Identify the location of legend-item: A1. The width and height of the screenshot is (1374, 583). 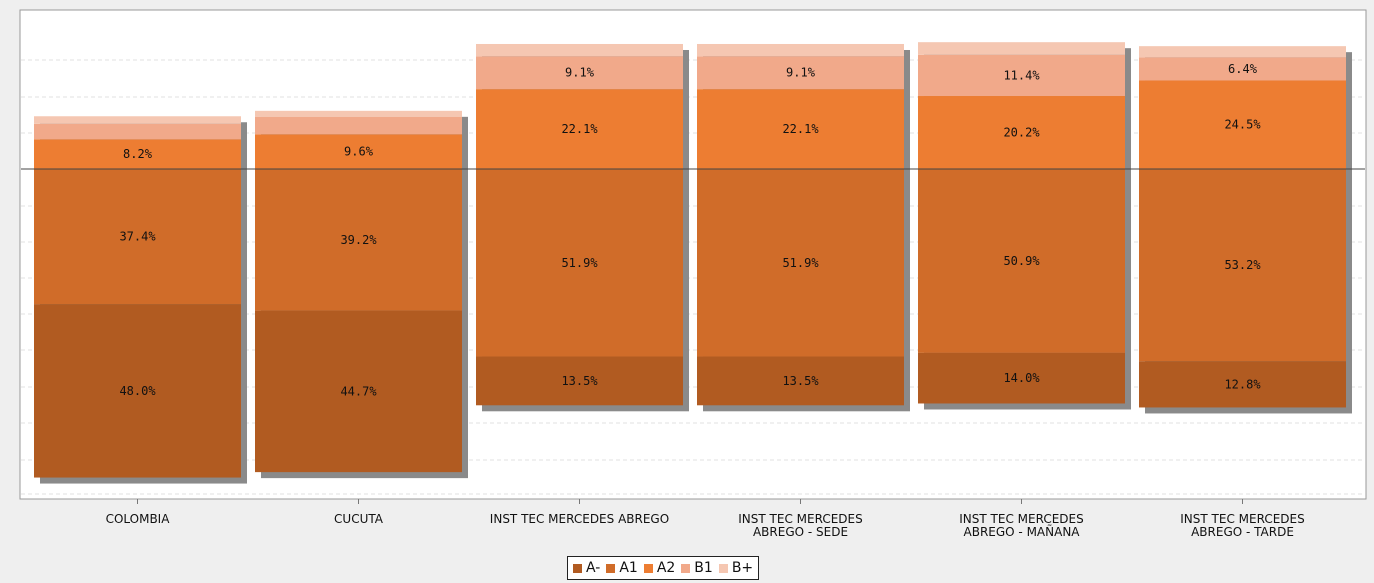
(622, 568).